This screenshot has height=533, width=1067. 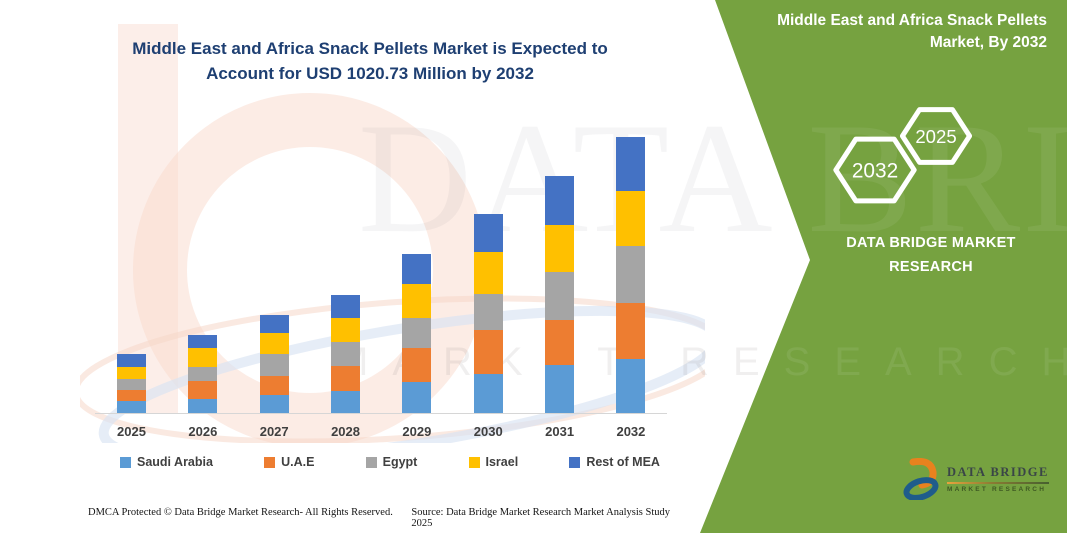 I want to click on legend-item-israel: Israel, so click(x=493, y=462).